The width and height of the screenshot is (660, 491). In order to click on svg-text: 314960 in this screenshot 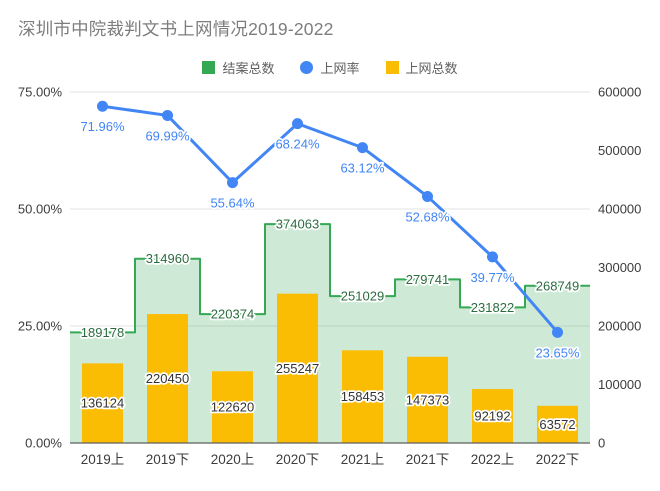, I will do `click(167, 258)`.